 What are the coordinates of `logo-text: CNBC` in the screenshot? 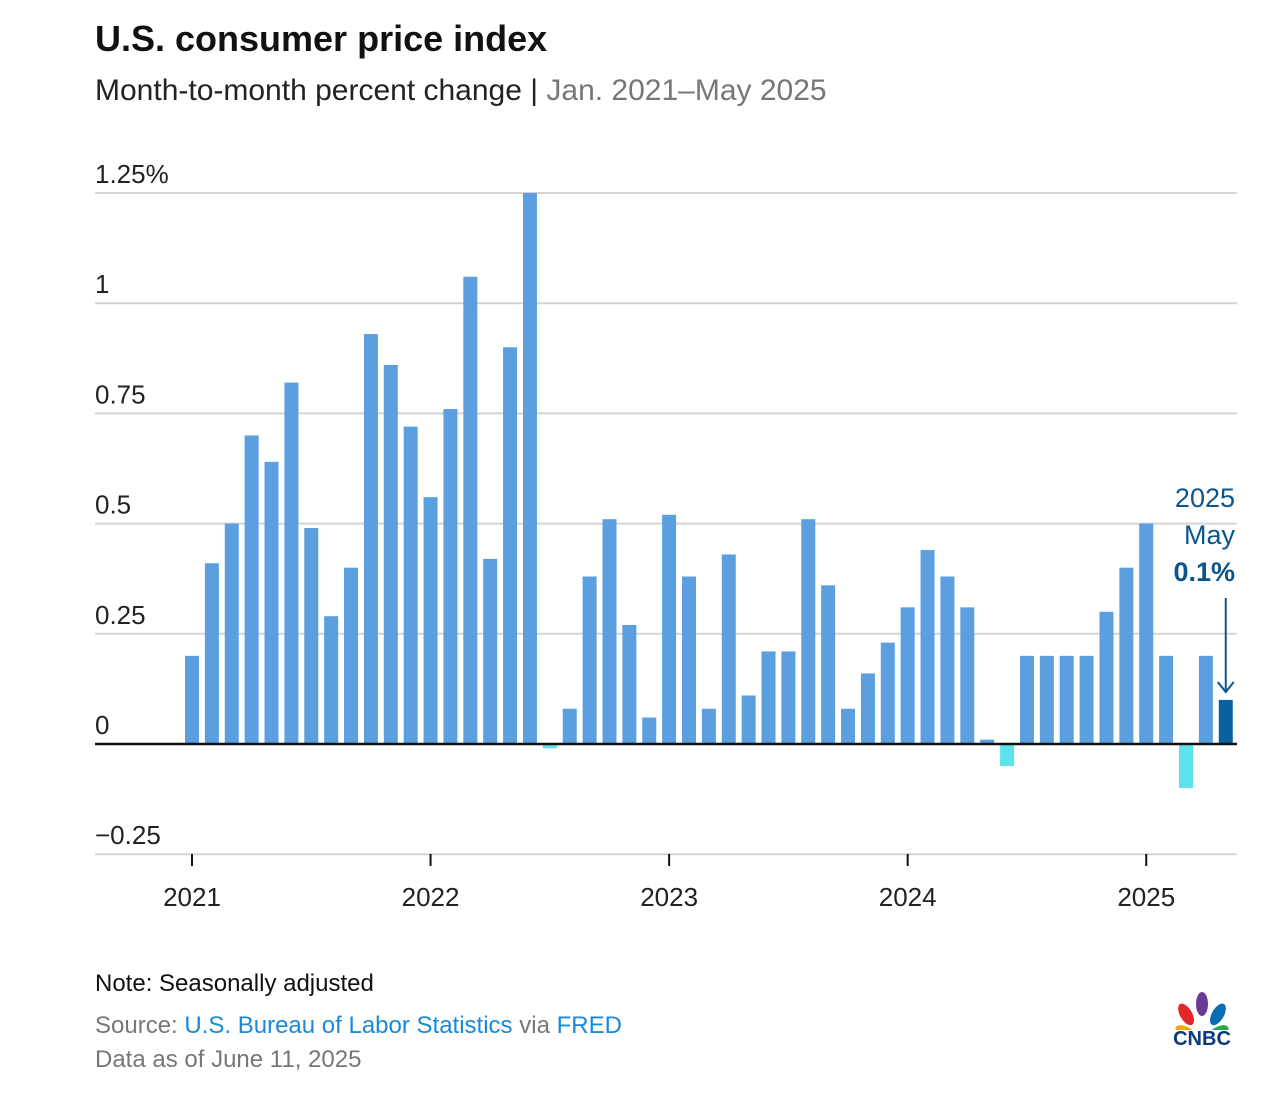 It's located at (1202, 1039).